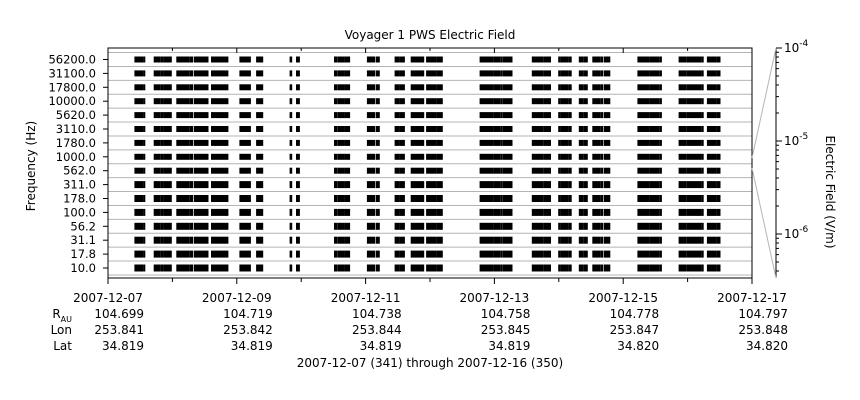 The image size is (860, 400). I want to click on ephemeris-row-label: Lat, so click(62, 346).